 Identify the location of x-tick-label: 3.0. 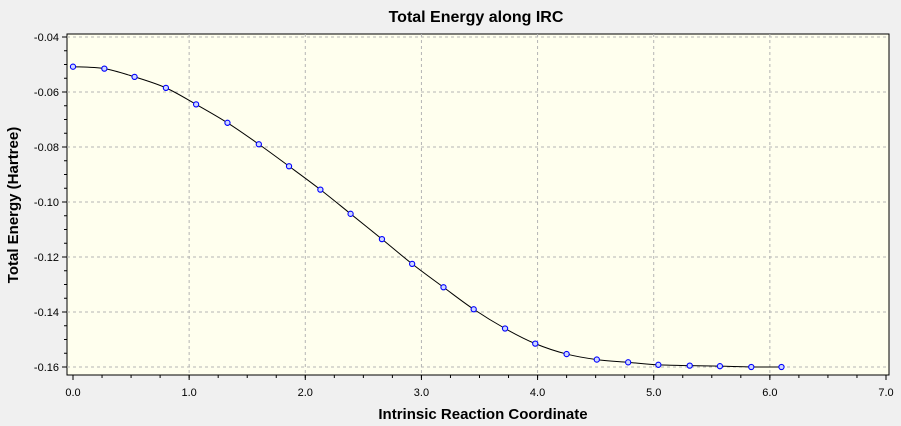
(421, 393).